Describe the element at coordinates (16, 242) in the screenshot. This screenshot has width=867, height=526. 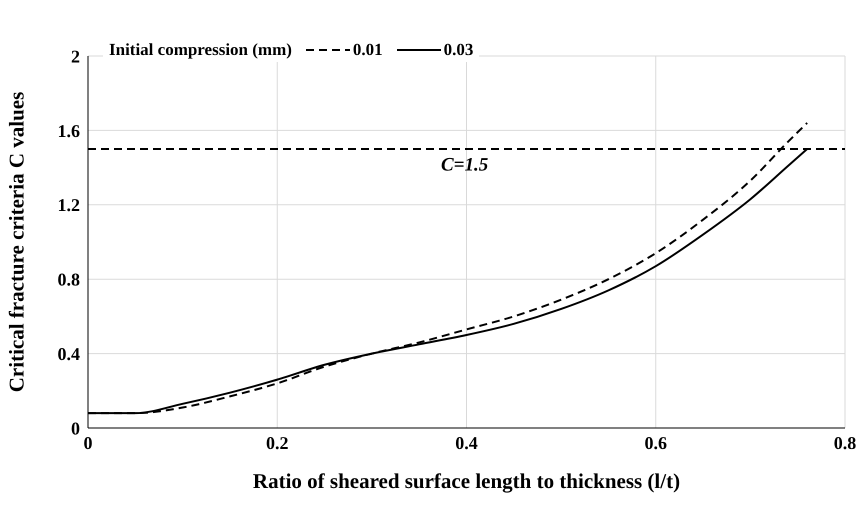
I see `y-axis-title: Critical fracture criteria C values` at that location.